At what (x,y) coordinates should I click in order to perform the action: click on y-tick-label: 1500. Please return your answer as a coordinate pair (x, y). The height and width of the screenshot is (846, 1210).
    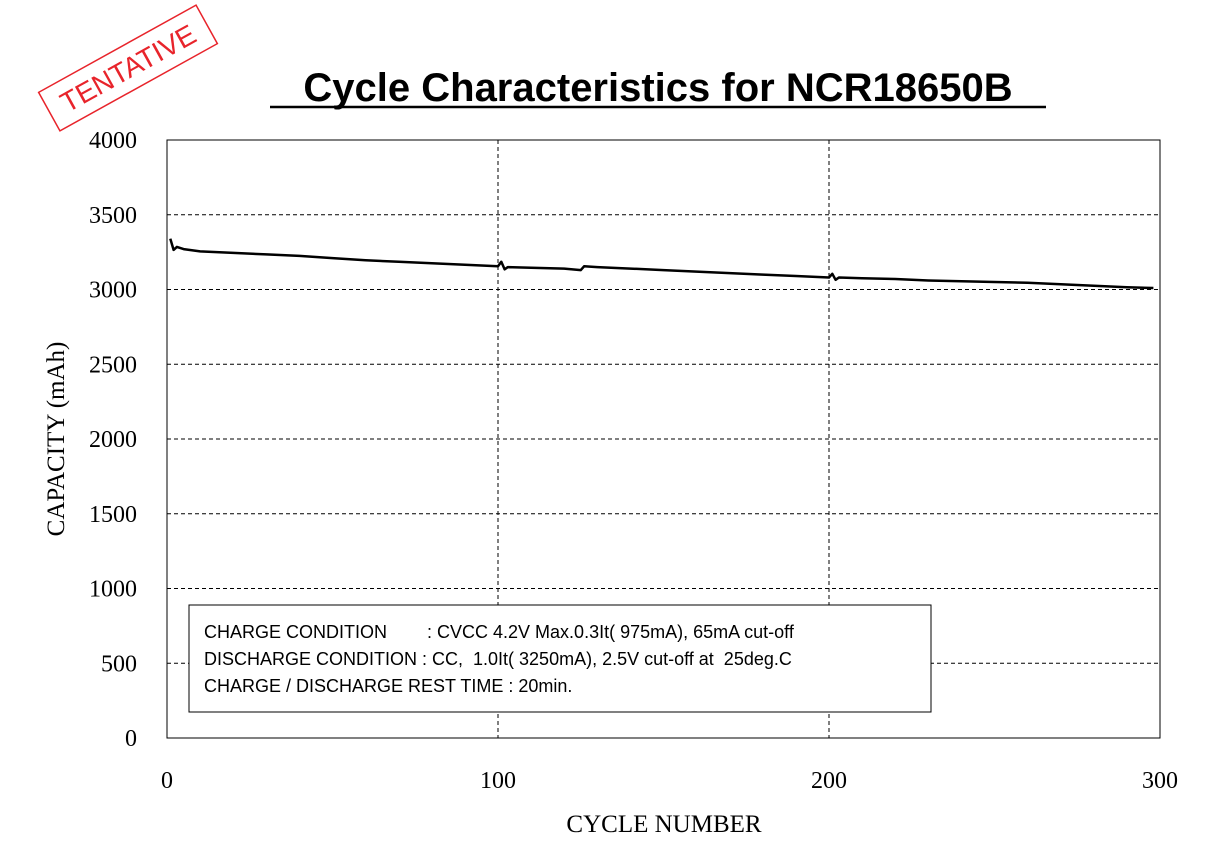
    Looking at the image, I should click on (113, 515).